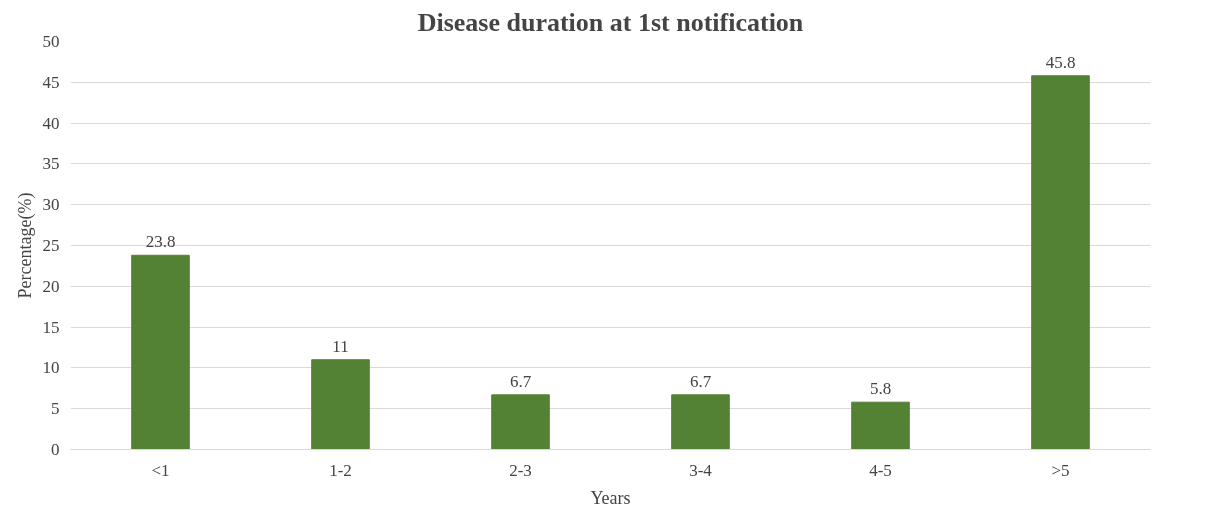 The image size is (1213, 517). I want to click on y-axis-title: Percentage(%), so click(25, 245).